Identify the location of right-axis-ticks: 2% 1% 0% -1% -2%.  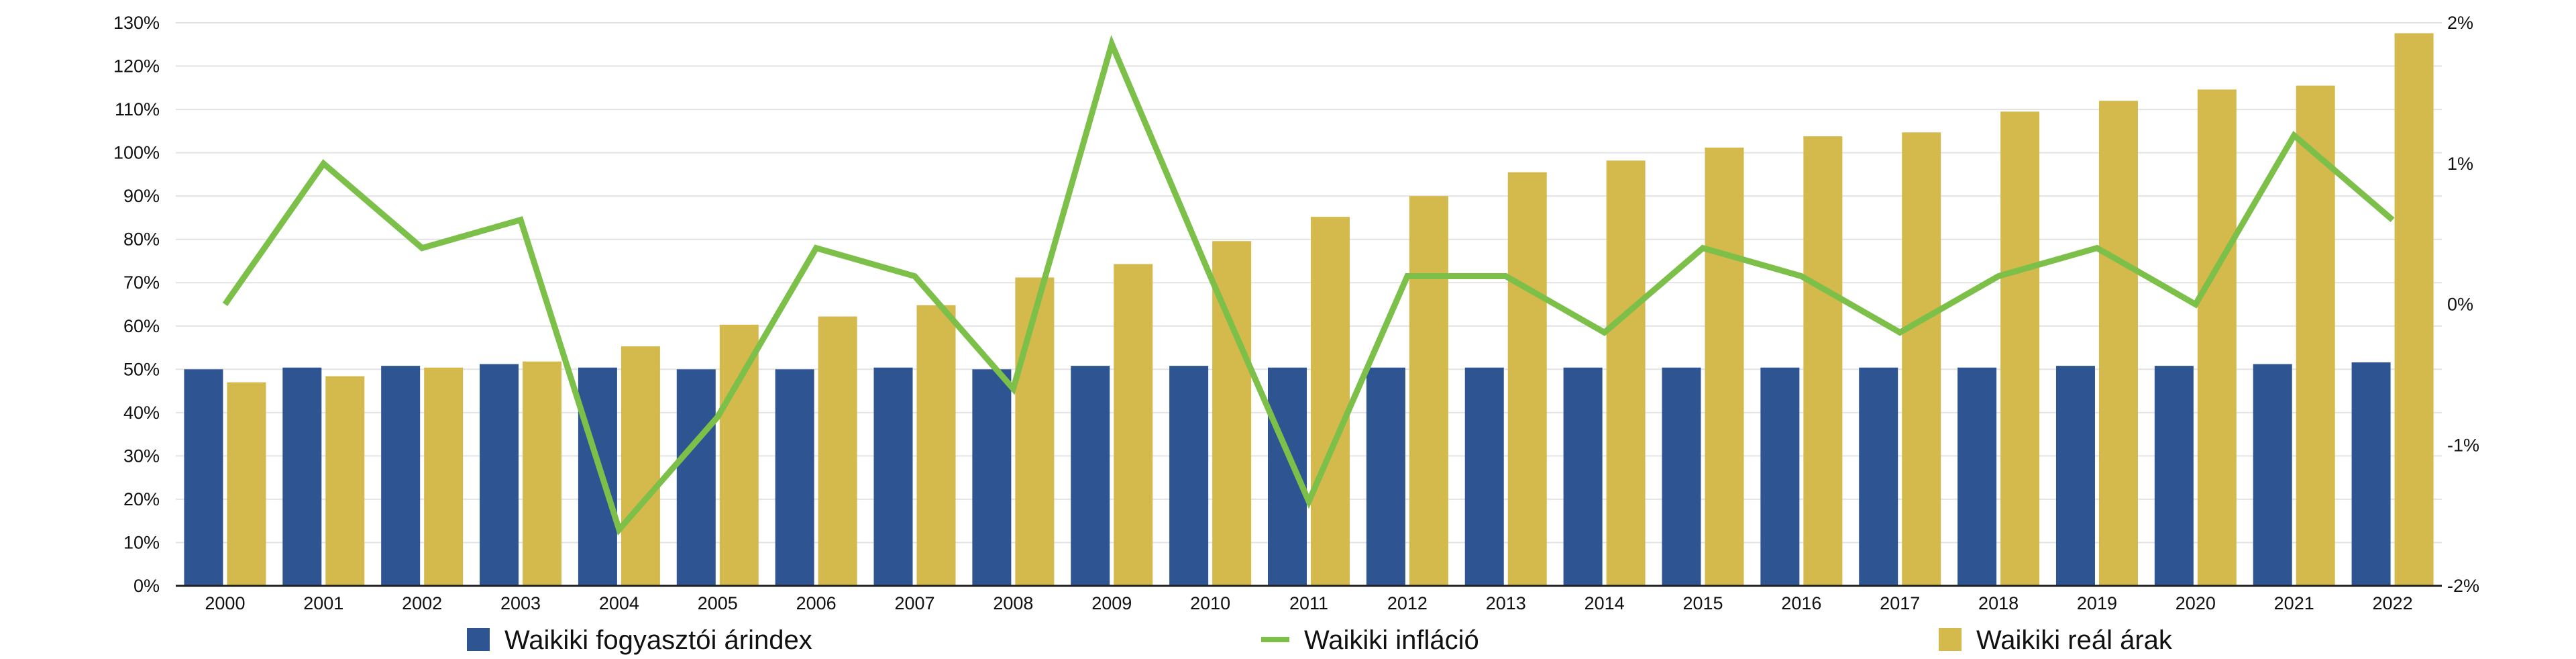
(2463, 304).